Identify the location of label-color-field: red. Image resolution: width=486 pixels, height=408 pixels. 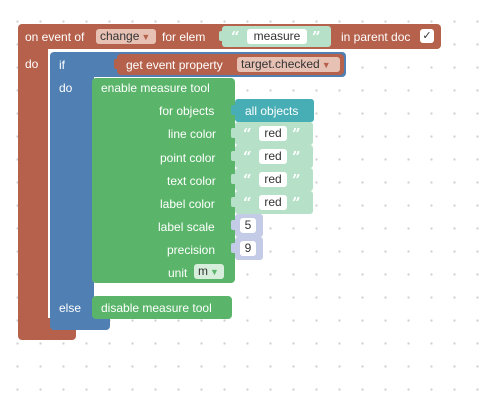
(273, 202).